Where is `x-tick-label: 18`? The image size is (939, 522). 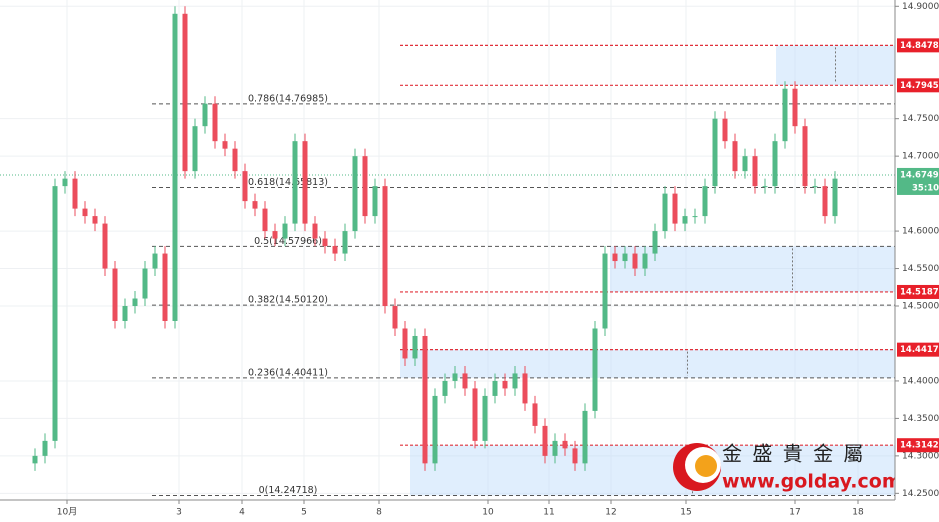 x-tick-label: 18 is located at coordinates (858, 513).